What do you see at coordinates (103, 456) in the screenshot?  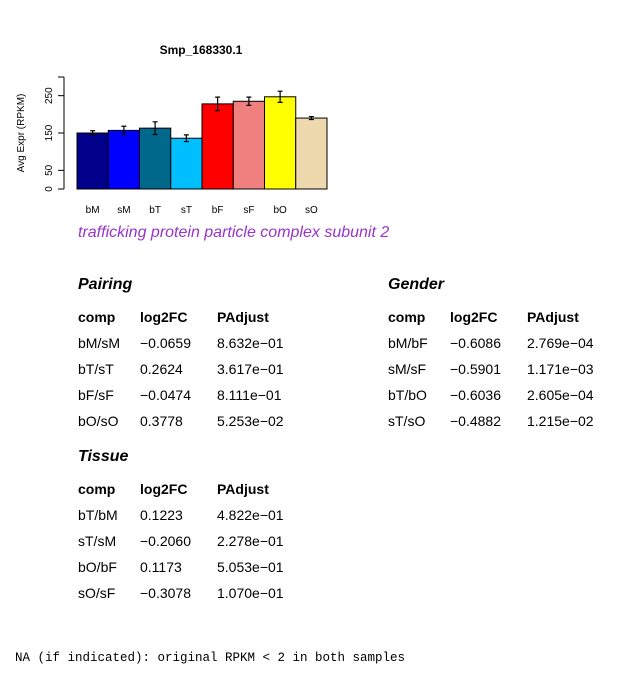 I see `table-title: Tissue` at bounding box center [103, 456].